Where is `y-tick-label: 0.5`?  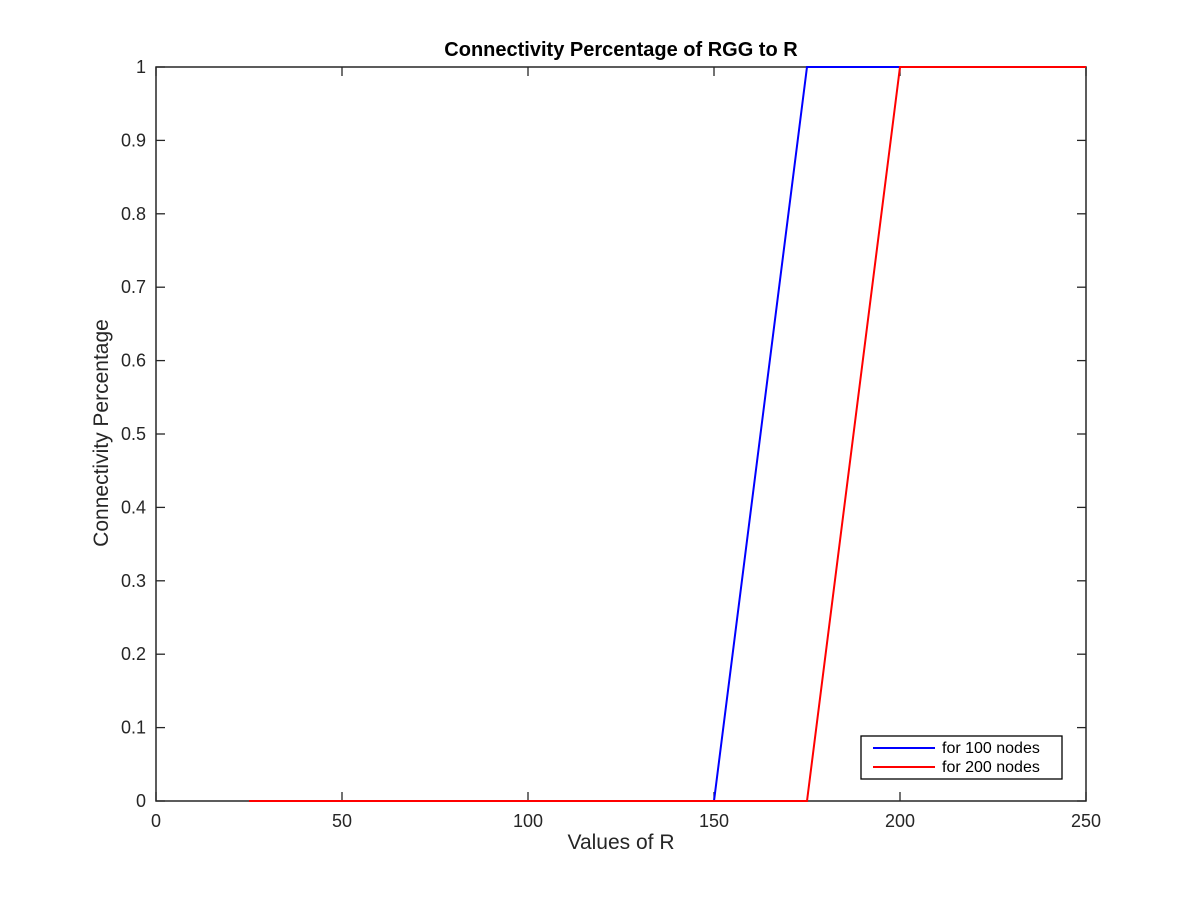 y-tick-label: 0.5 is located at coordinates (133, 434).